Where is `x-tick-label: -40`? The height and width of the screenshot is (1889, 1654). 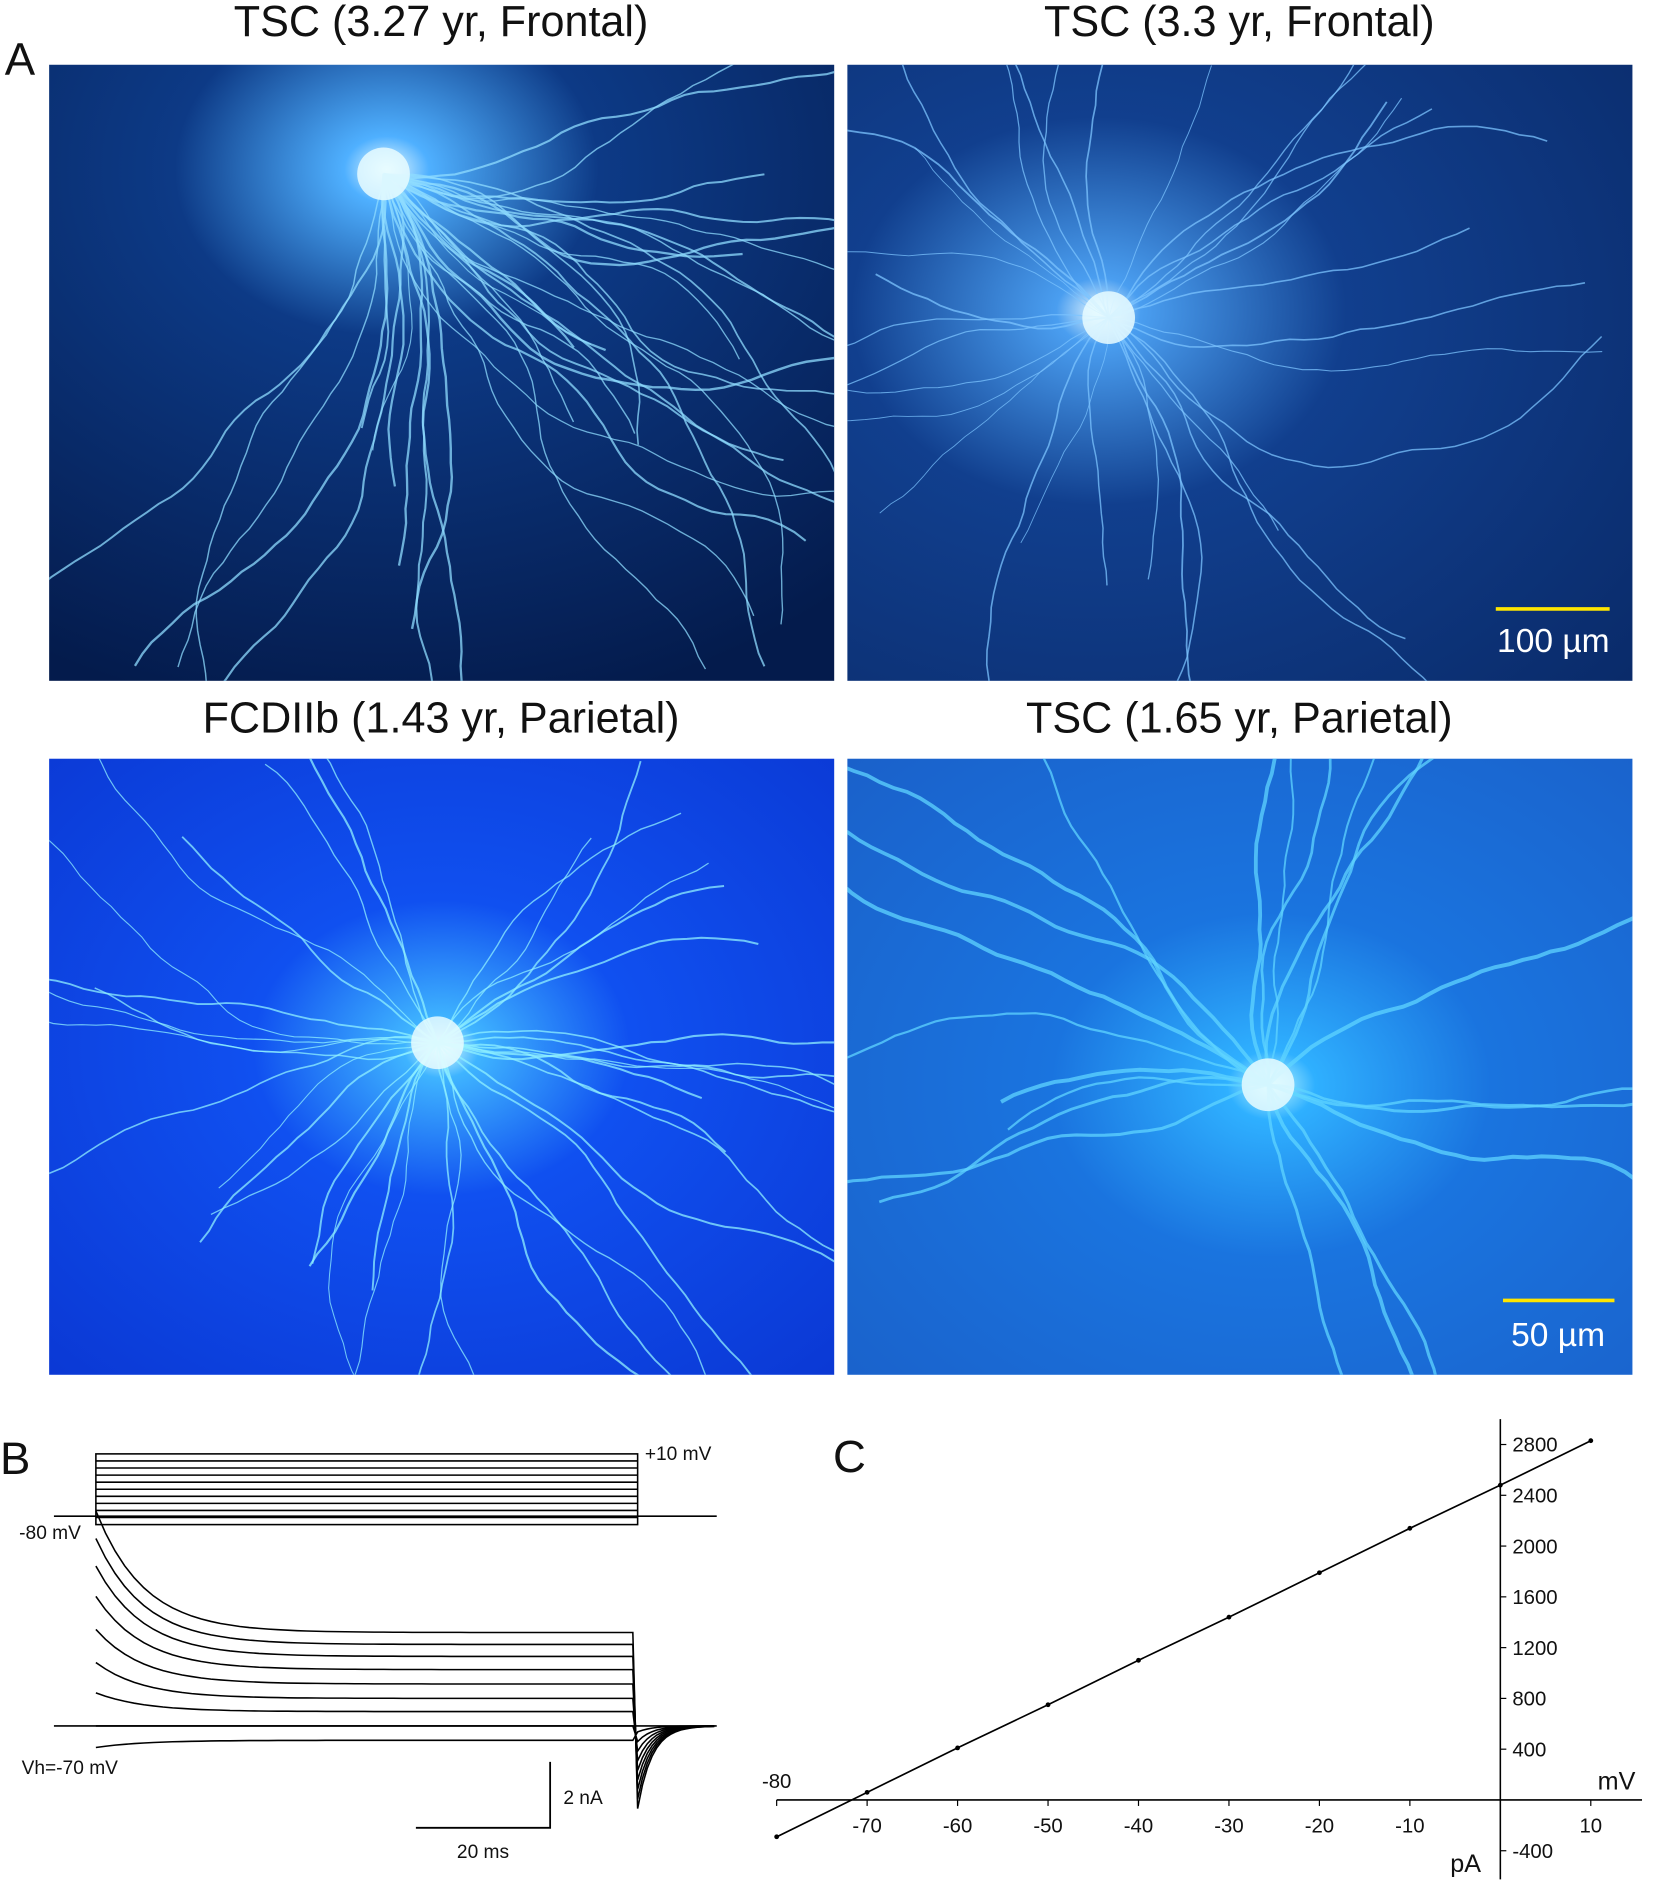 x-tick-label: -40 is located at coordinates (1138, 1826).